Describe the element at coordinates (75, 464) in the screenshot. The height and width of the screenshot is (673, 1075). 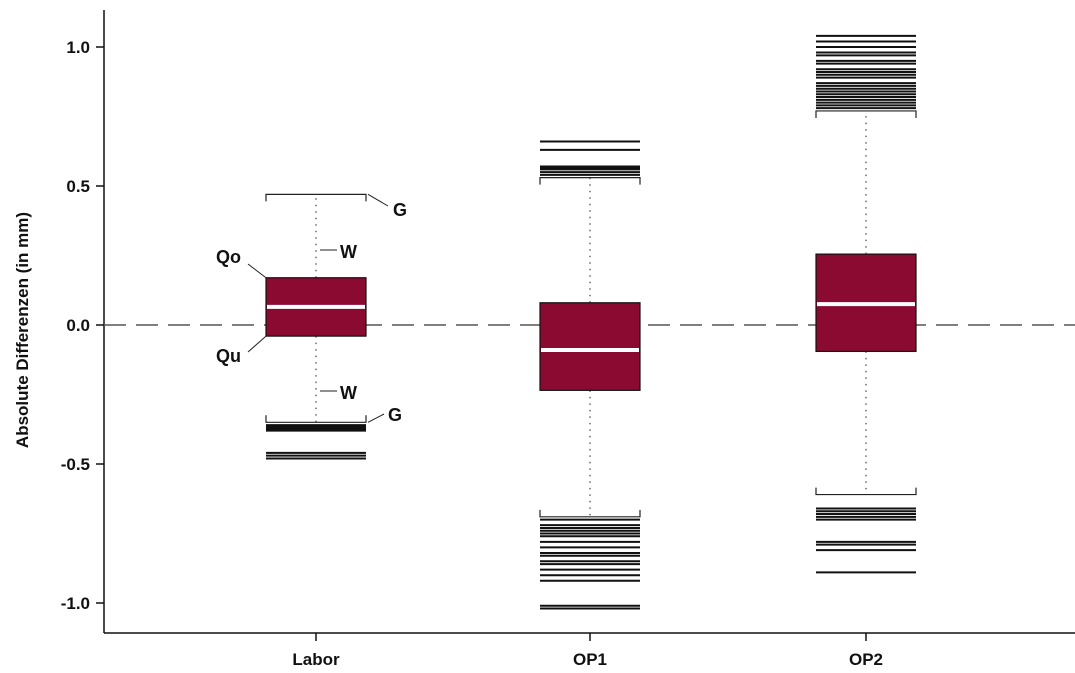
I see `y-tick-label: -0.5` at that location.